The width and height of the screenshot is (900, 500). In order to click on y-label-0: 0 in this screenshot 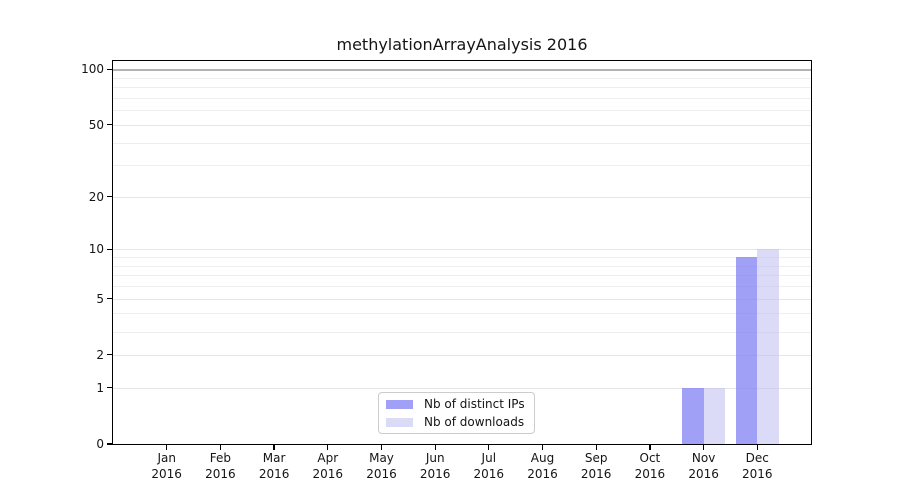, I will do `click(100, 444)`.